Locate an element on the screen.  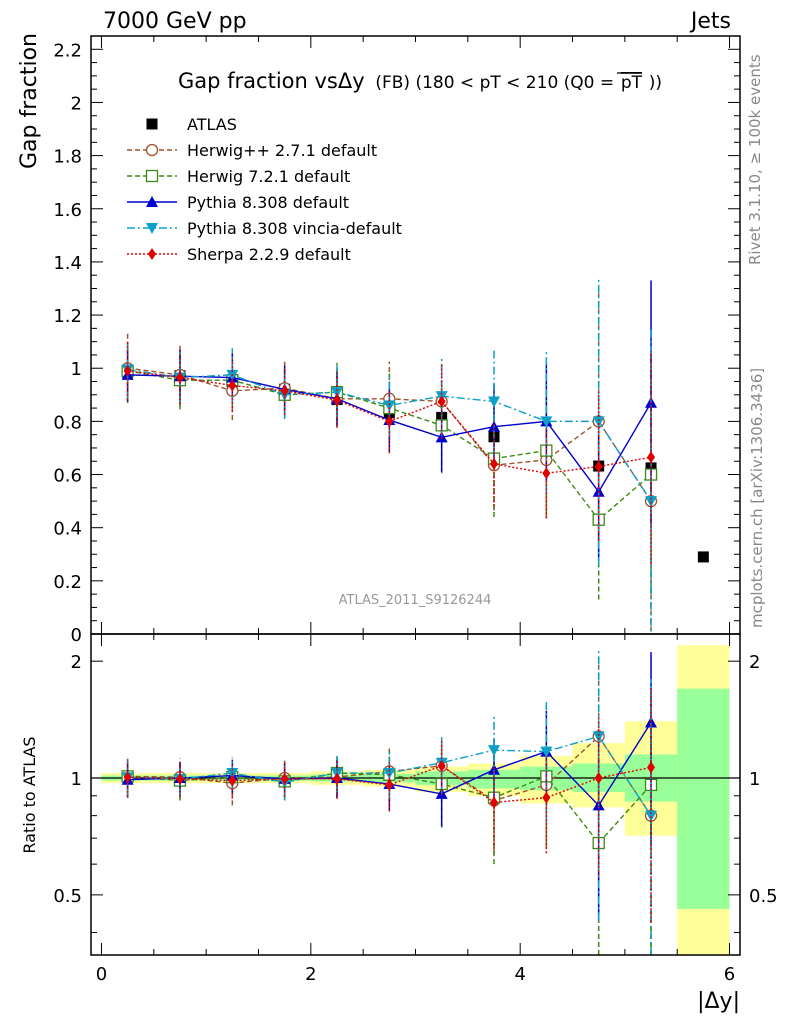
main-y-tick-label: 1.4 is located at coordinates (67, 263).